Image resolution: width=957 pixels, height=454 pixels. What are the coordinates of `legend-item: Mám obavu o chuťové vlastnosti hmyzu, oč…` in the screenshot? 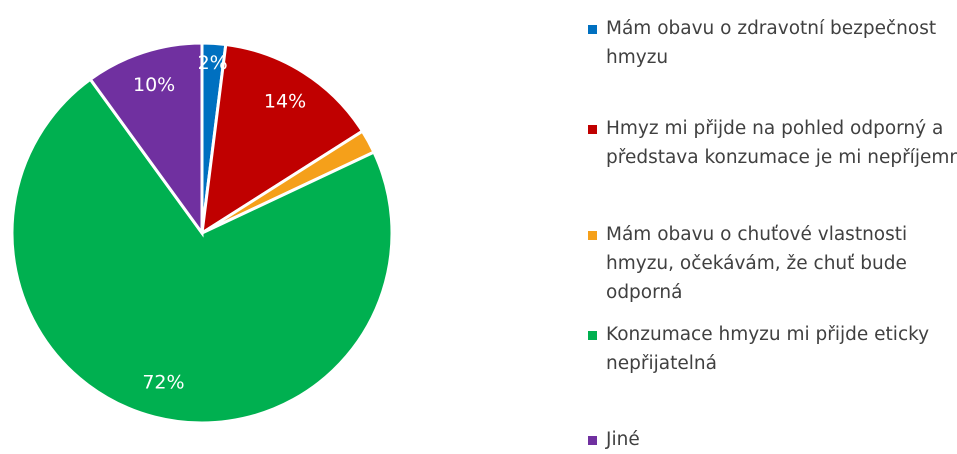 It's located at (772, 263).